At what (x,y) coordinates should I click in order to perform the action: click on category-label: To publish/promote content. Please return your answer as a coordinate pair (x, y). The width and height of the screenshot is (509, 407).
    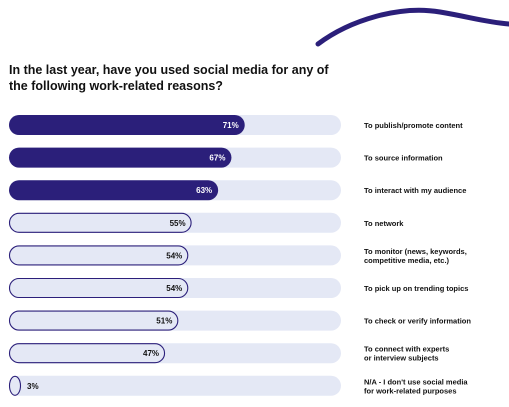
    Looking at the image, I should click on (413, 125).